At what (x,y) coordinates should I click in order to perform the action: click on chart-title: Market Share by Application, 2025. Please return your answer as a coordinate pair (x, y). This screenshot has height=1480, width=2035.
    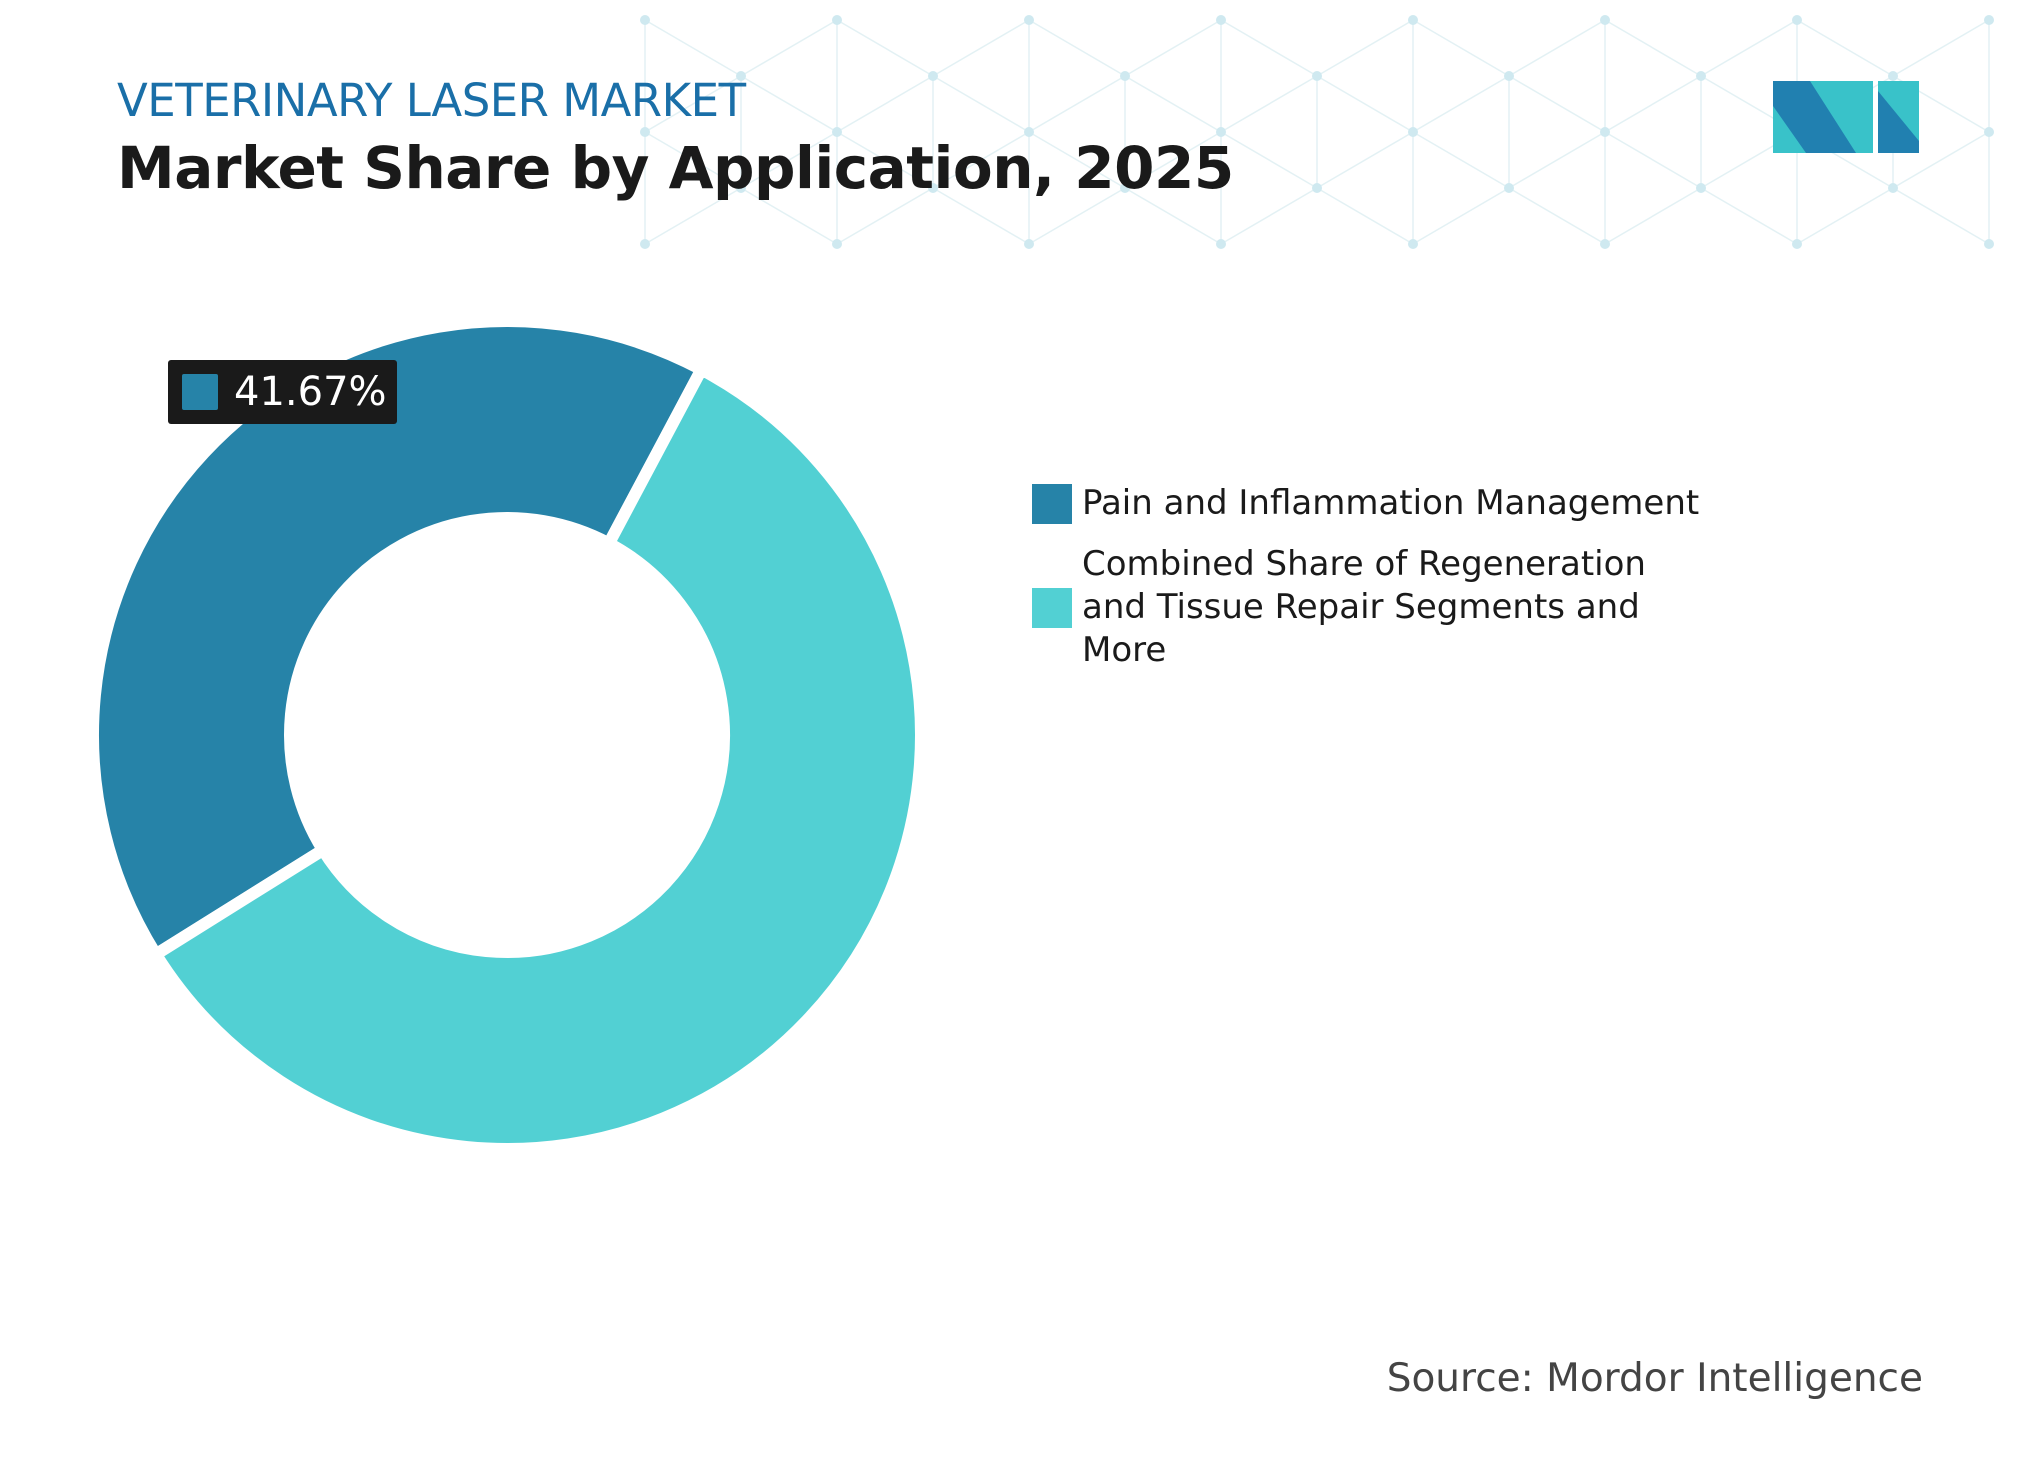
    Looking at the image, I should click on (675, 168).